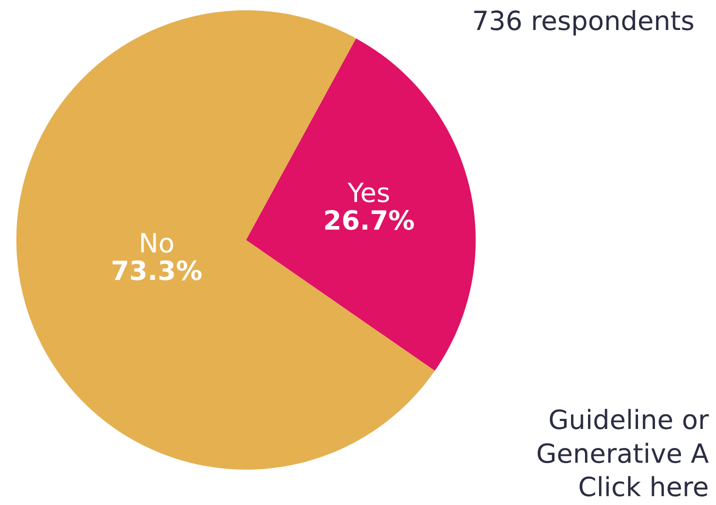 The height and width of the screenshot is (505, 716). What do you see at coordinates (368, 192) in the screenshot?
I see `slice-label: Yes` at bounding box center [368, 192].